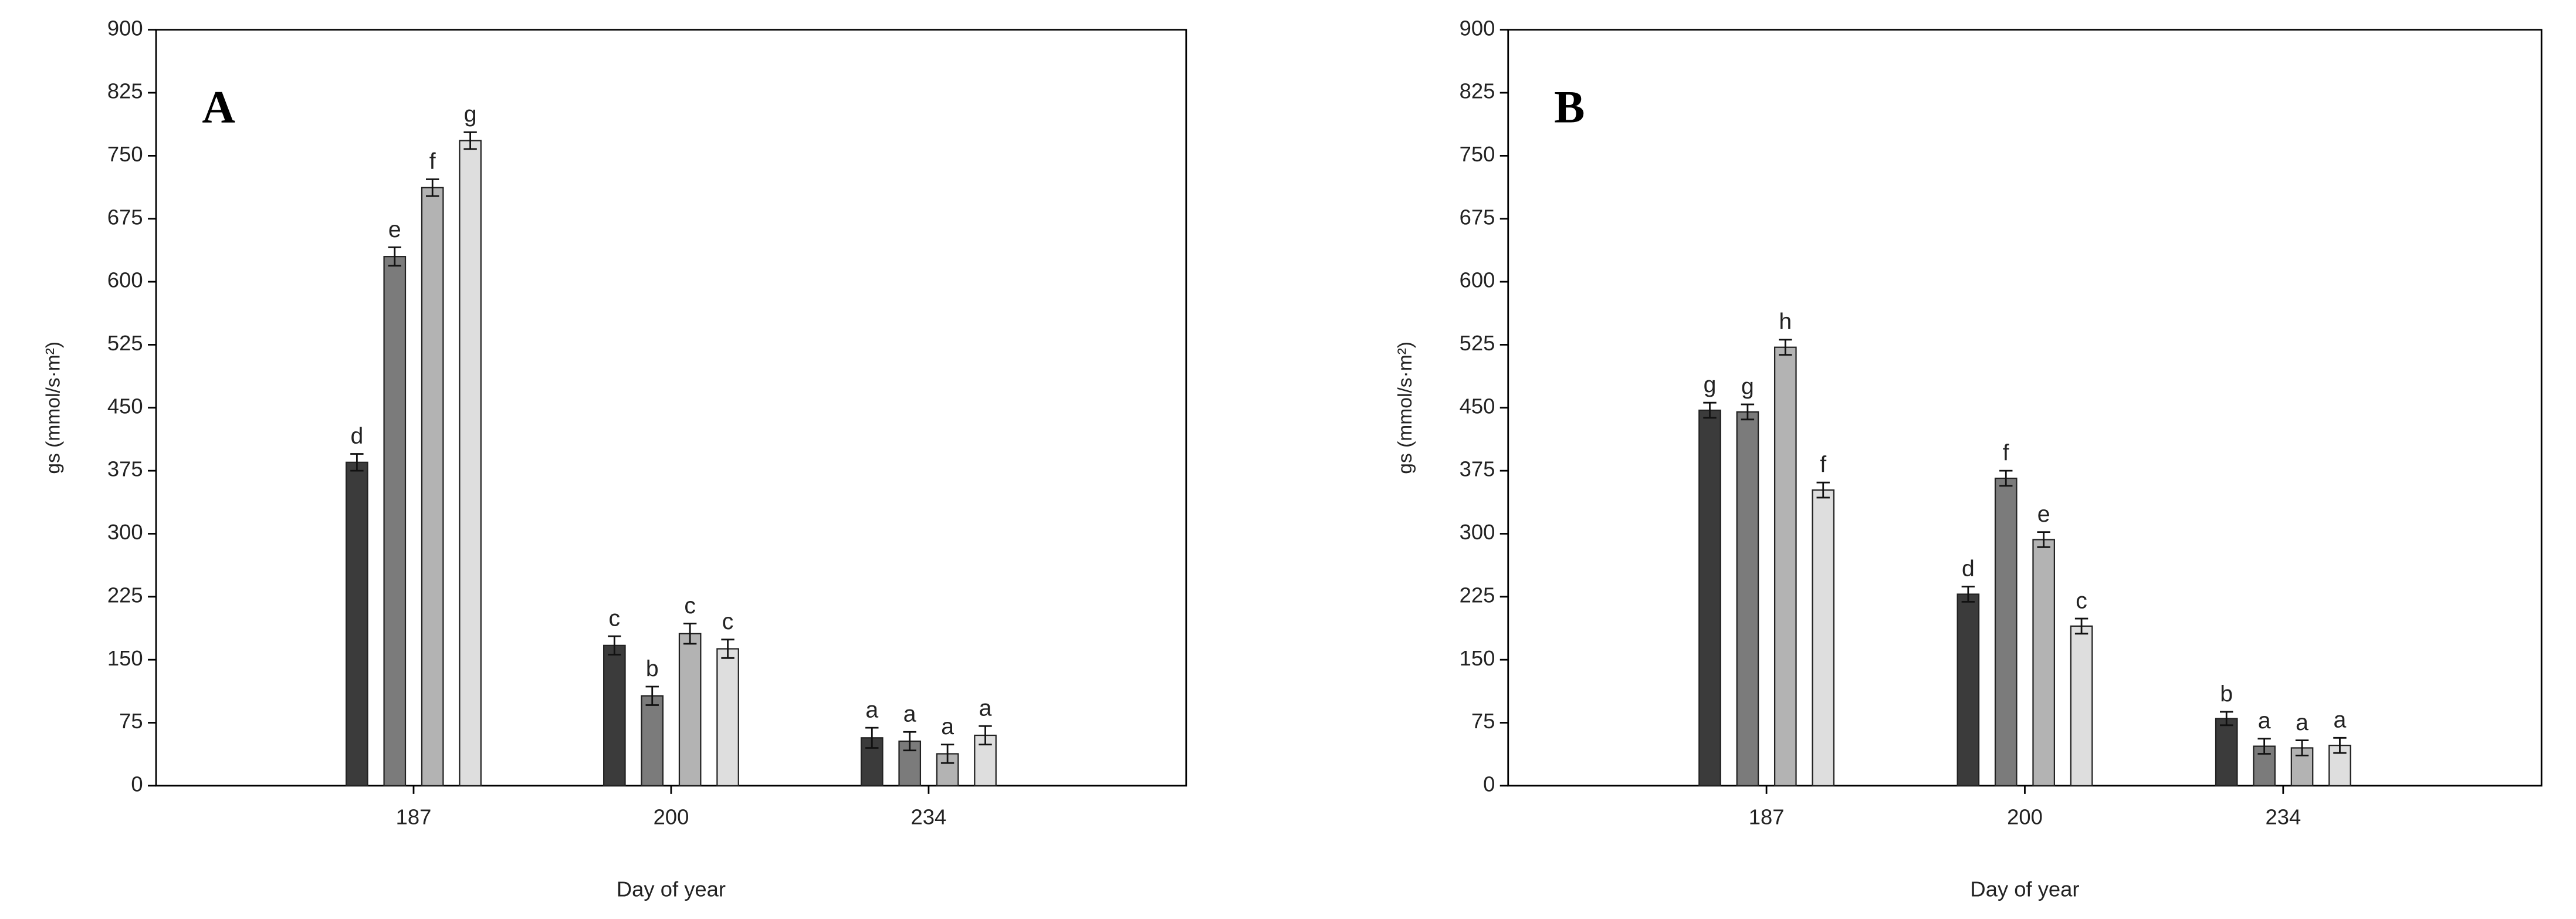  Describe the element at coordinates (1785, 322) in the screenshot. I see `significance-letter: h` at that location.